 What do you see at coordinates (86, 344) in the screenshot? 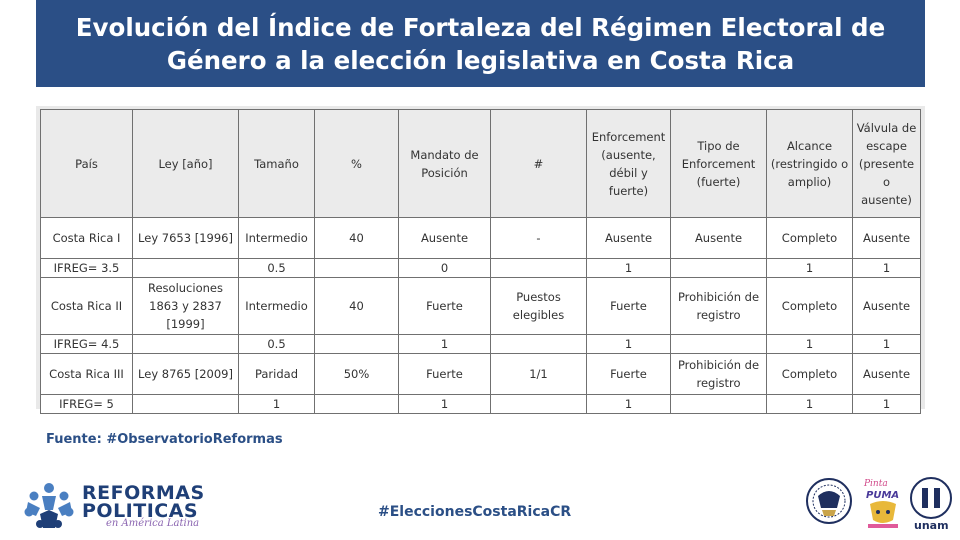
I see `cell-ifreg: IFREG= 4.5` at bounding box center [86, 344].